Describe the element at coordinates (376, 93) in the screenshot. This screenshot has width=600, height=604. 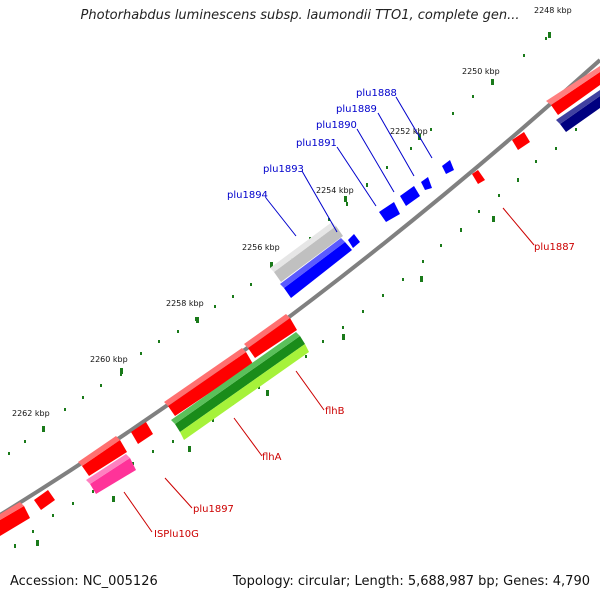
I see `gene-label-plu1888: plu1888` at that location.